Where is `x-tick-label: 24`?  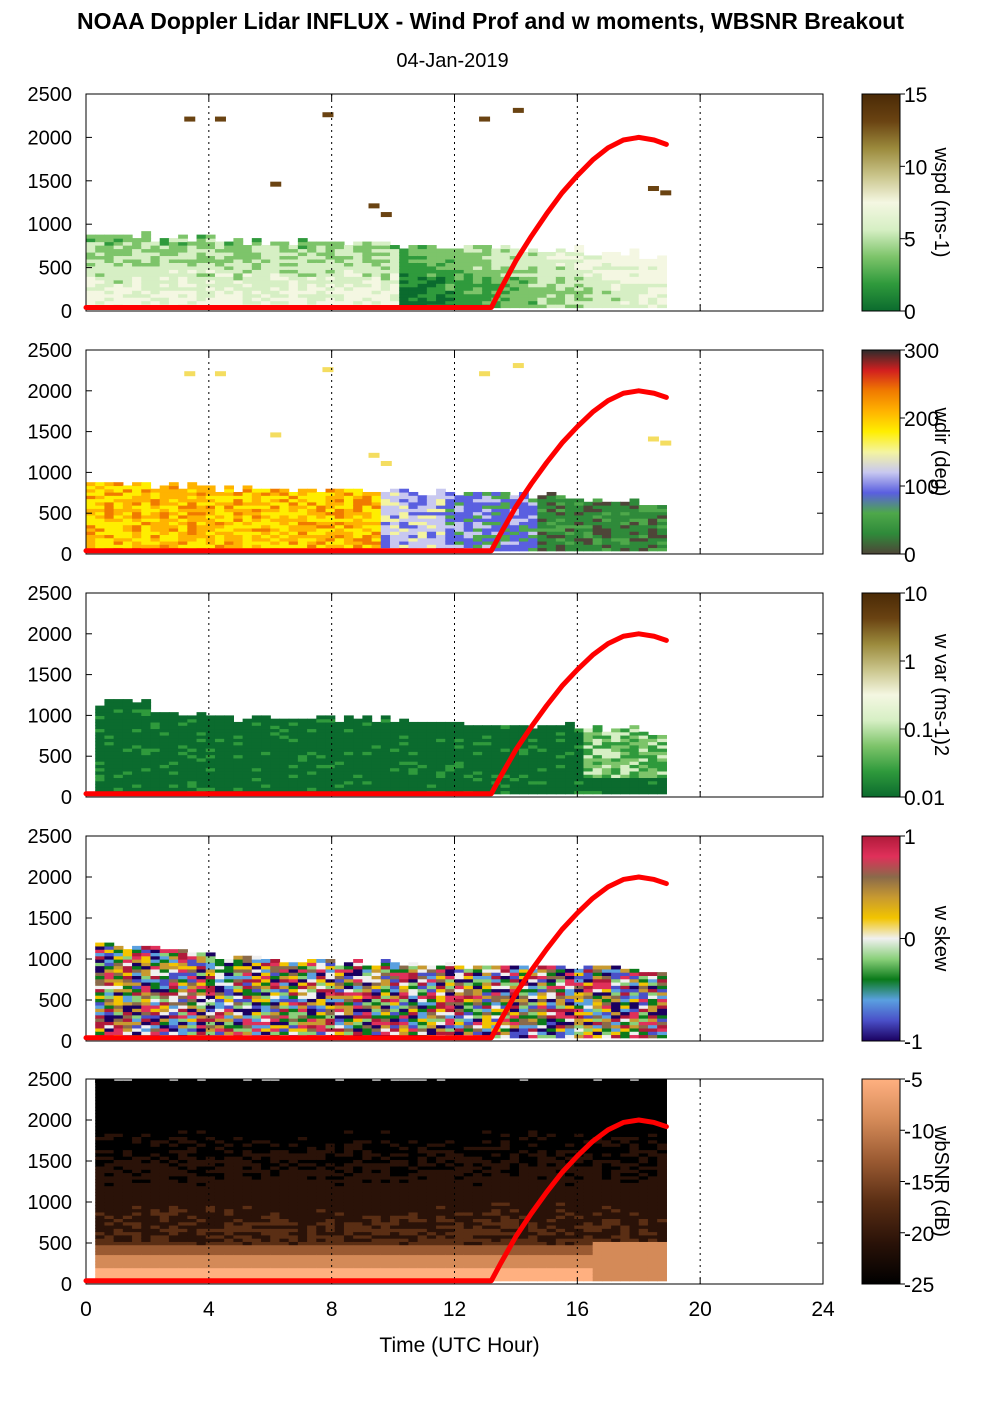 x-tick-label: 24 is located at coordinates (823, 1309).